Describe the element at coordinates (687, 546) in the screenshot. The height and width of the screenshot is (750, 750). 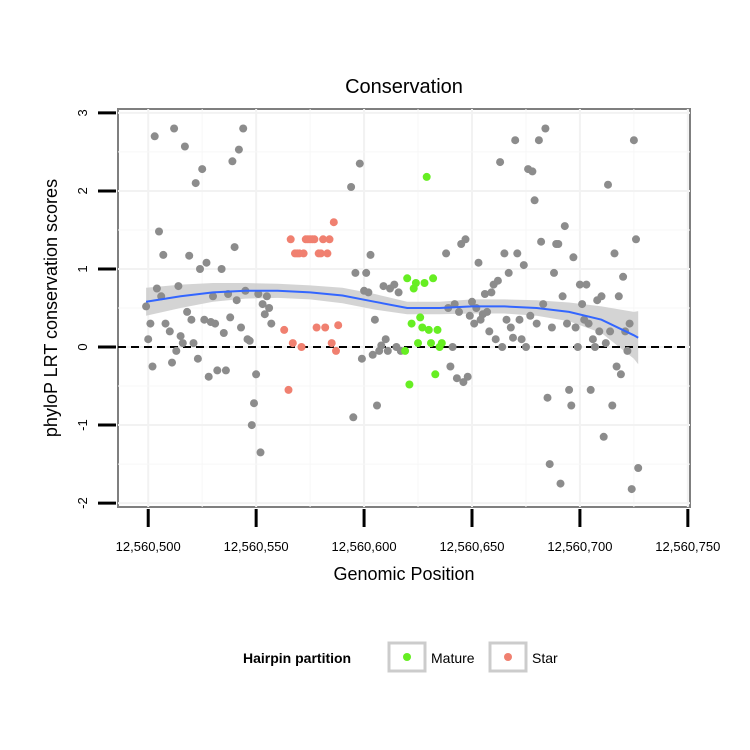
I see `x-tick-label: 12,560,750` at that location.